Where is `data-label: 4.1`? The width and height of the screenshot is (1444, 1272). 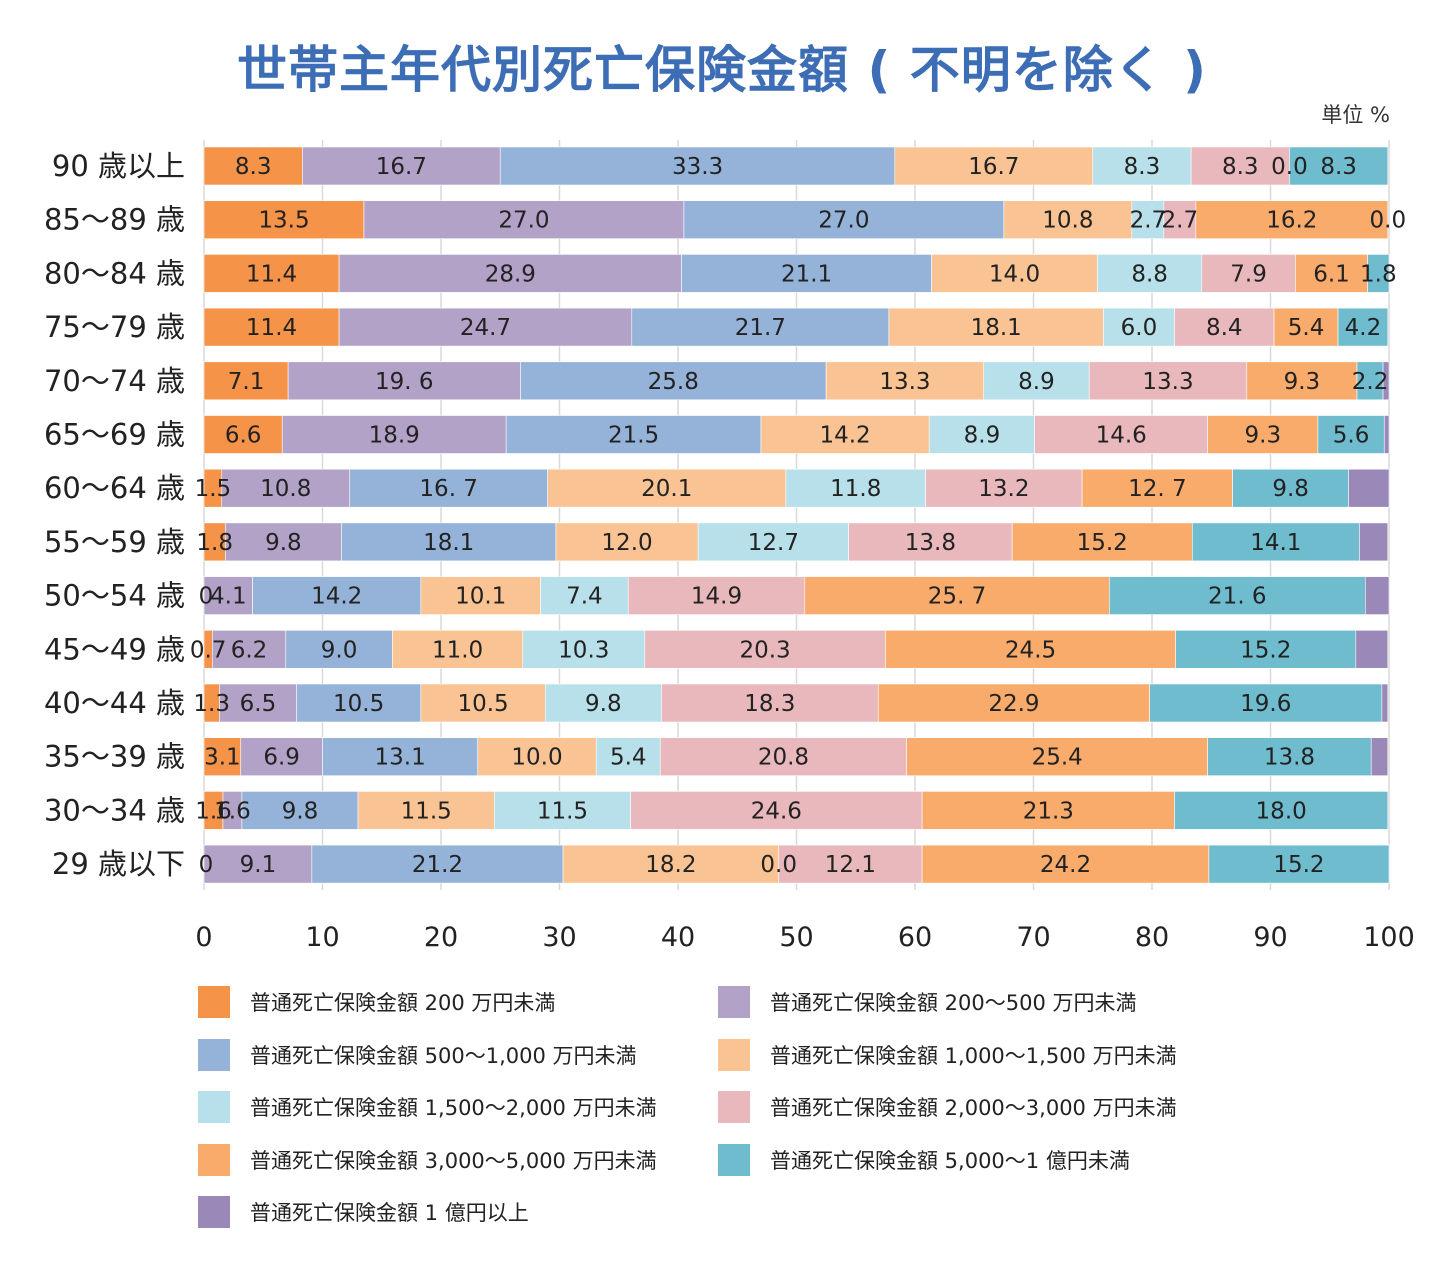 data-label: 4.1 is located at coordinates (228, 597).